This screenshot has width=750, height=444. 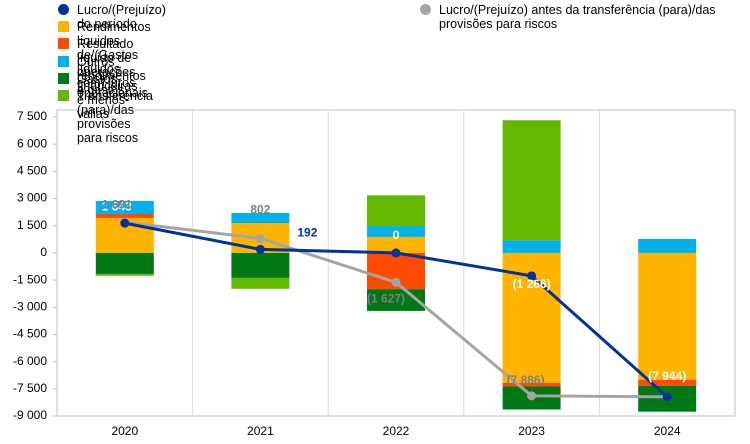 I want to click on y-tick-label: 1 500, so click(x=32, y=225).